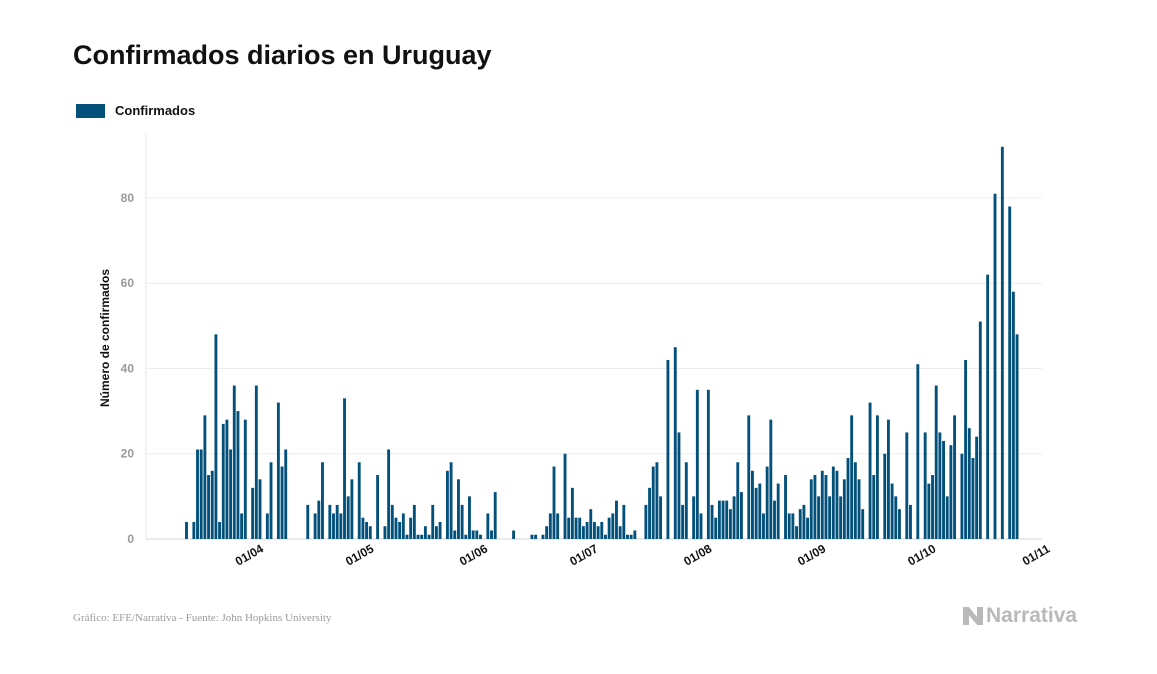 The image size is (1157, 674). What do you see at coordinates (473, 554) in the screenshot?
I see `x-tick-label: 01/06` at bounding box center [473, 554].